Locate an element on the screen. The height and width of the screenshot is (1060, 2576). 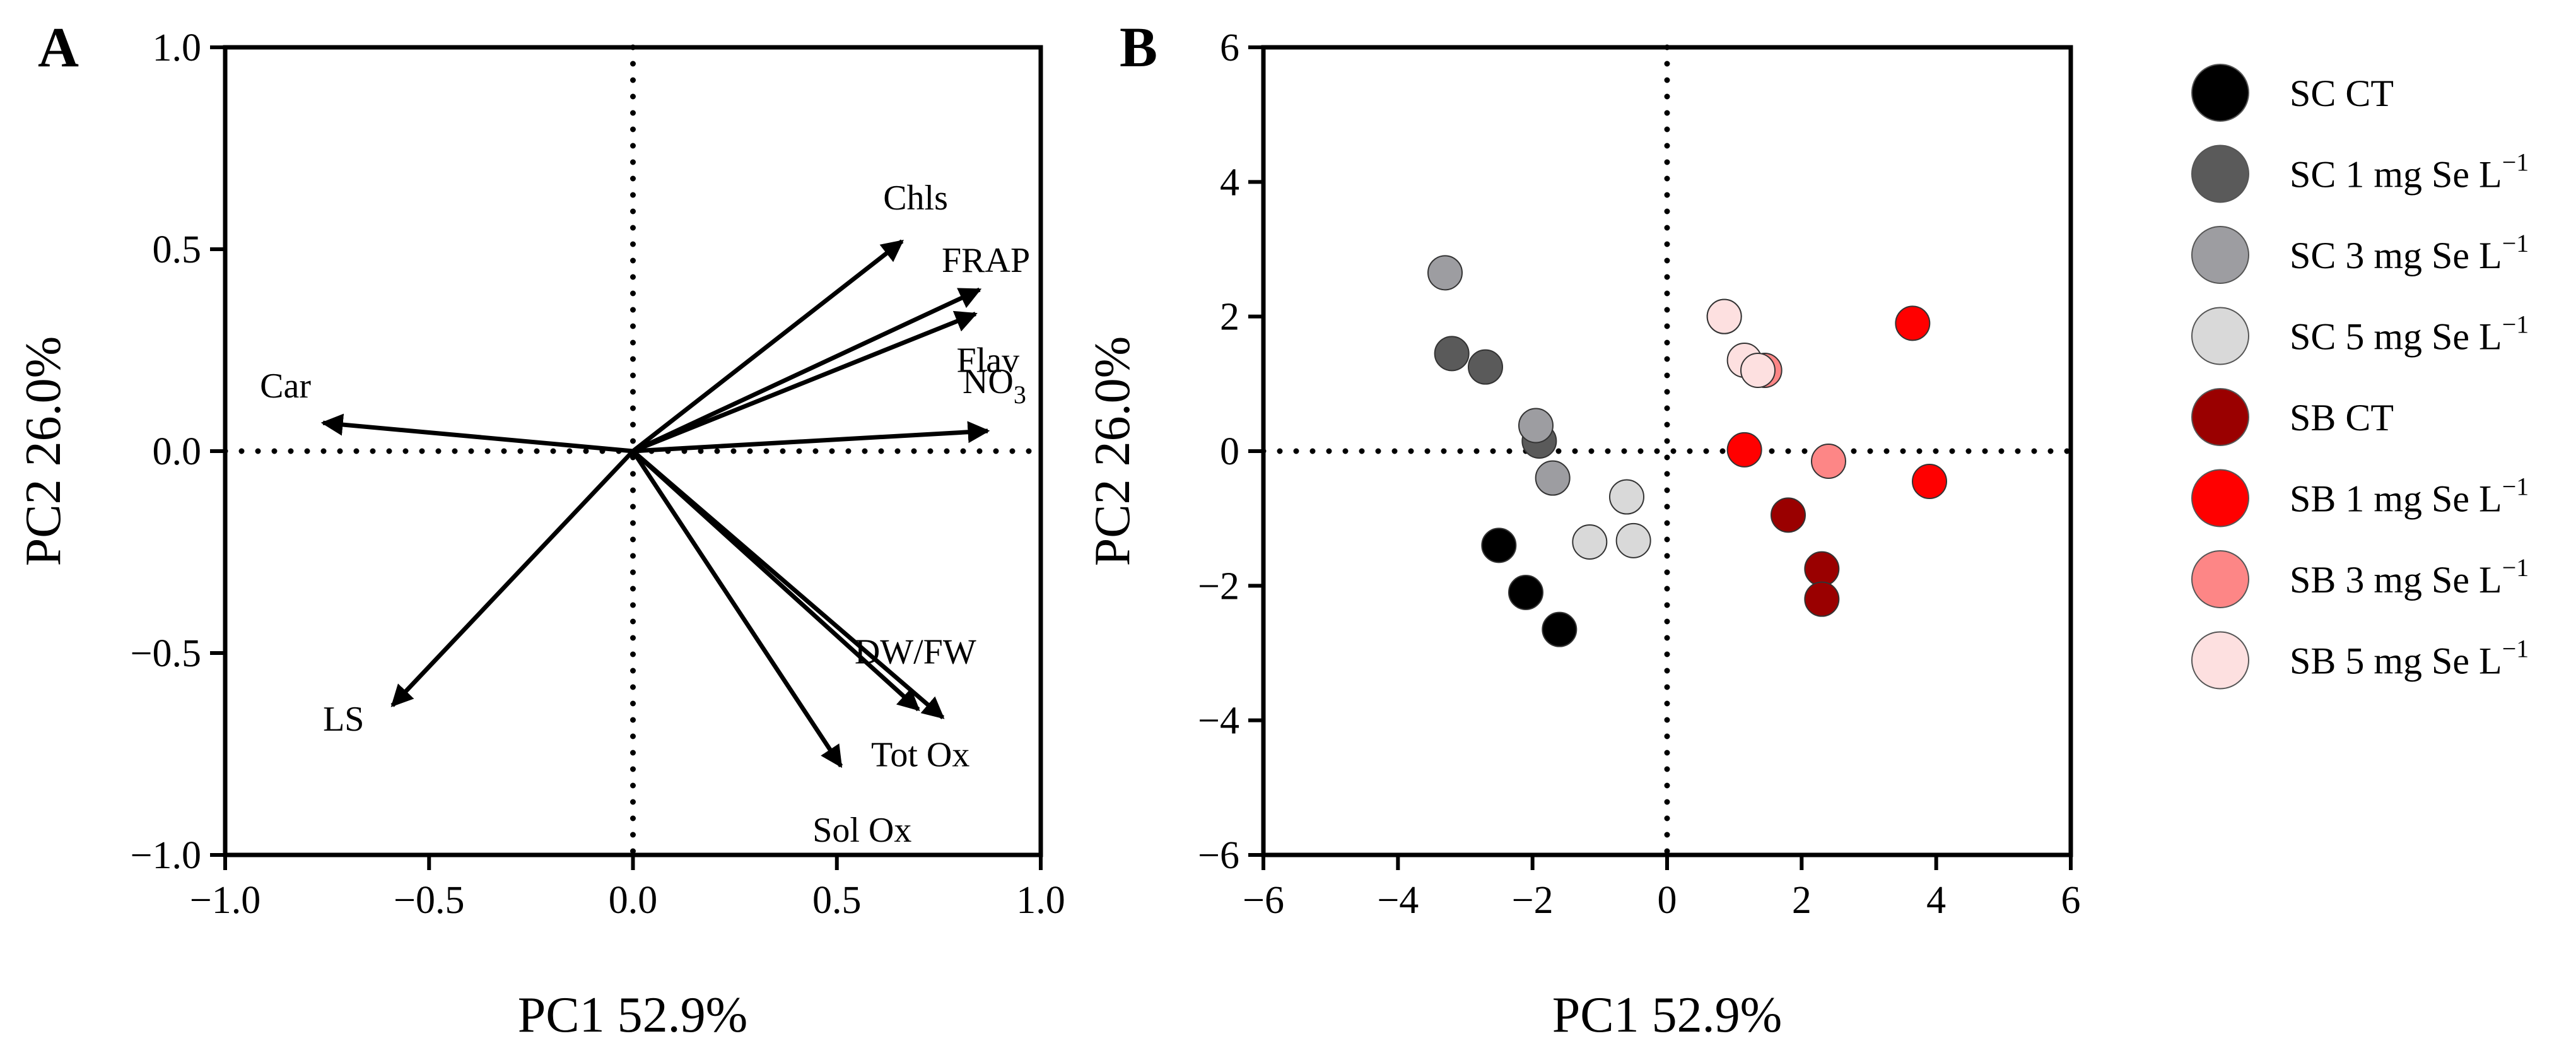
panel-label-b: B is located at coordinates (1138, 48).